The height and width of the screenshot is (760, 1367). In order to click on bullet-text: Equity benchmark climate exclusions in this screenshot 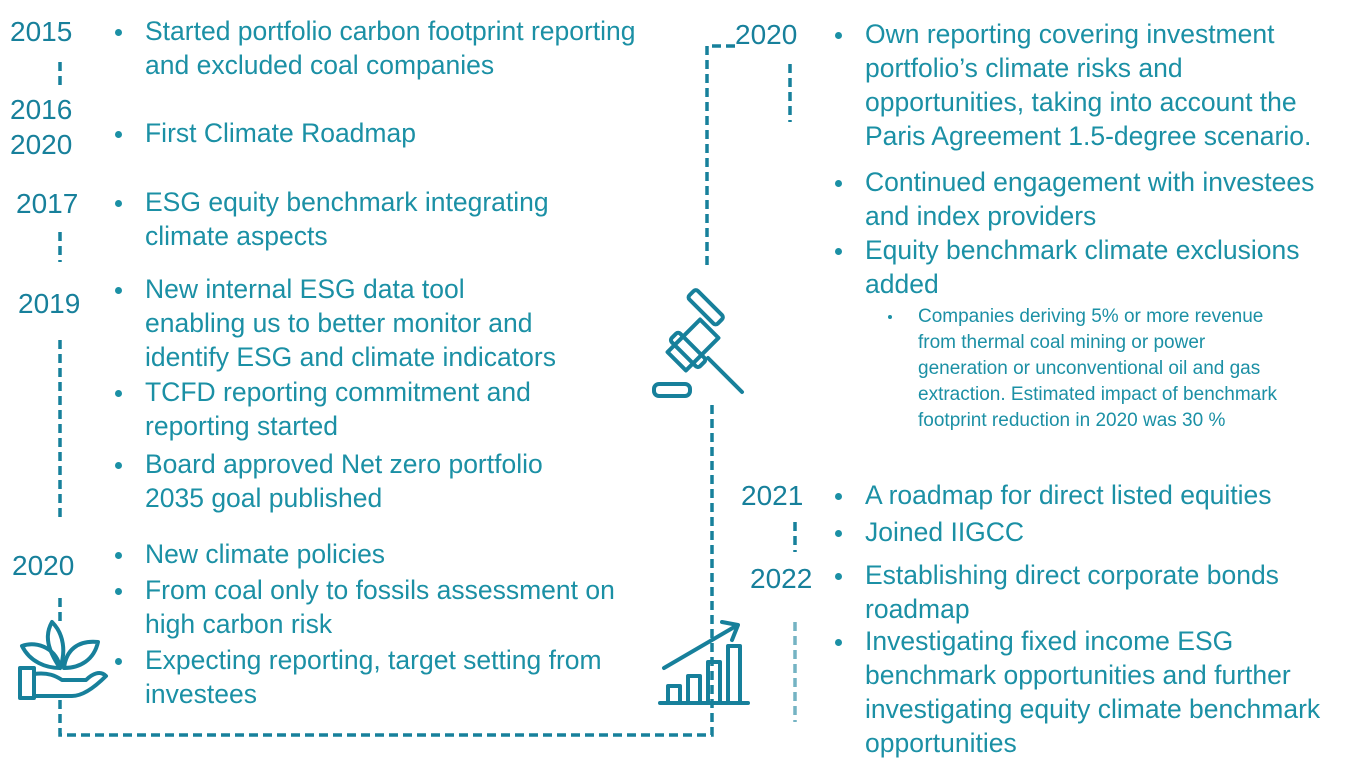, I will do `click(1082, 250)`.